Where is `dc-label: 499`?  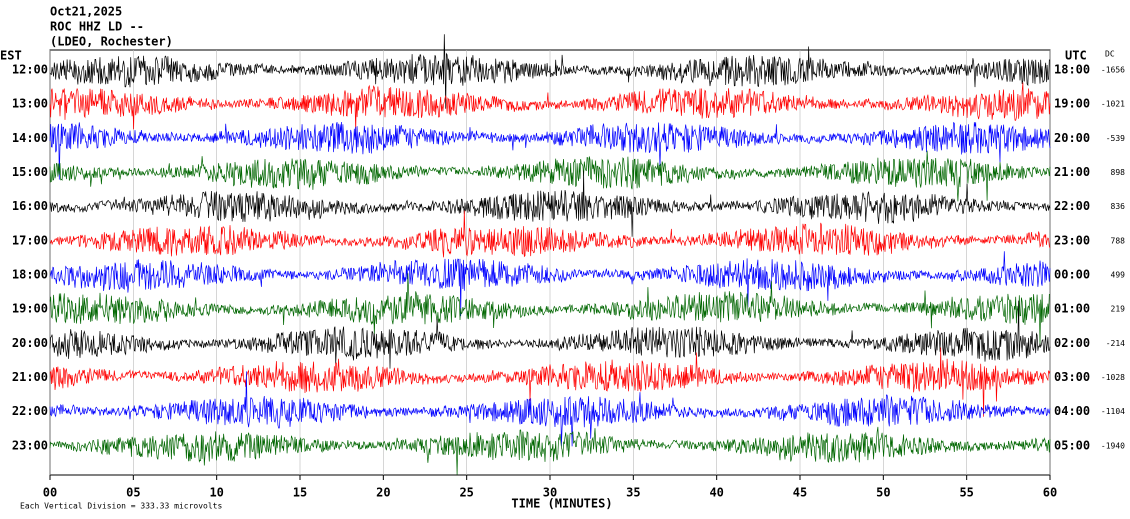
dc-label: 499 is located at coordinates (1118, 275).